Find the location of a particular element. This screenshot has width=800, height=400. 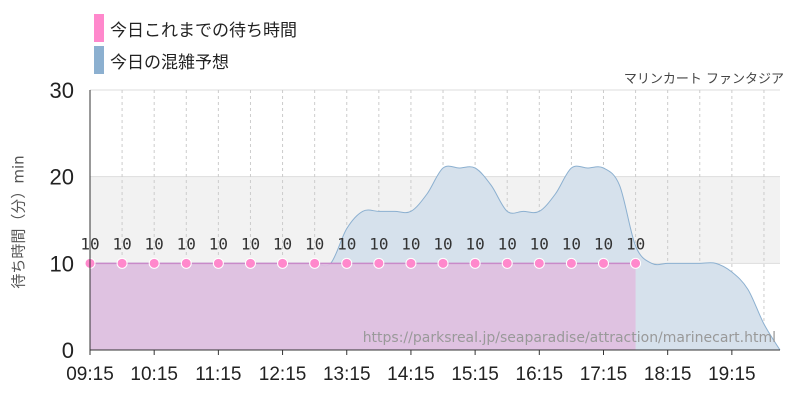

y-tick-label: 20 is located at coordinates (62, 177).